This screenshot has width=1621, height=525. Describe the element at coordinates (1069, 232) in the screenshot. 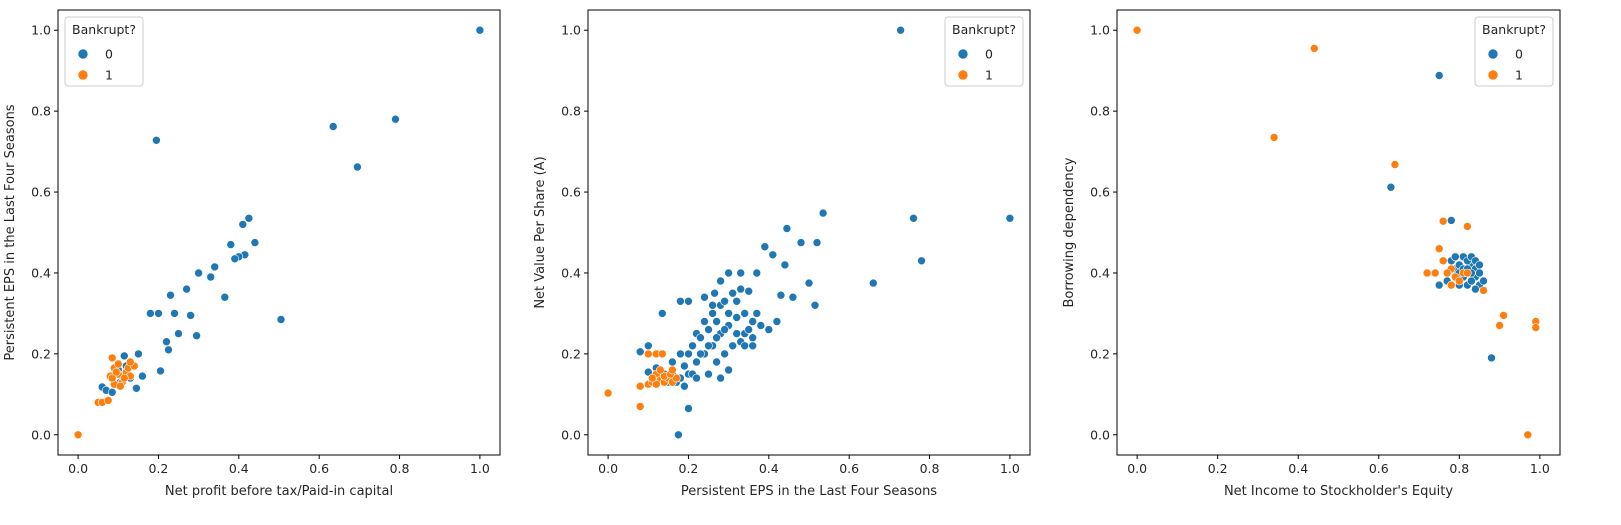

I see `y-axis-label: Borrowing dependency` at that location.